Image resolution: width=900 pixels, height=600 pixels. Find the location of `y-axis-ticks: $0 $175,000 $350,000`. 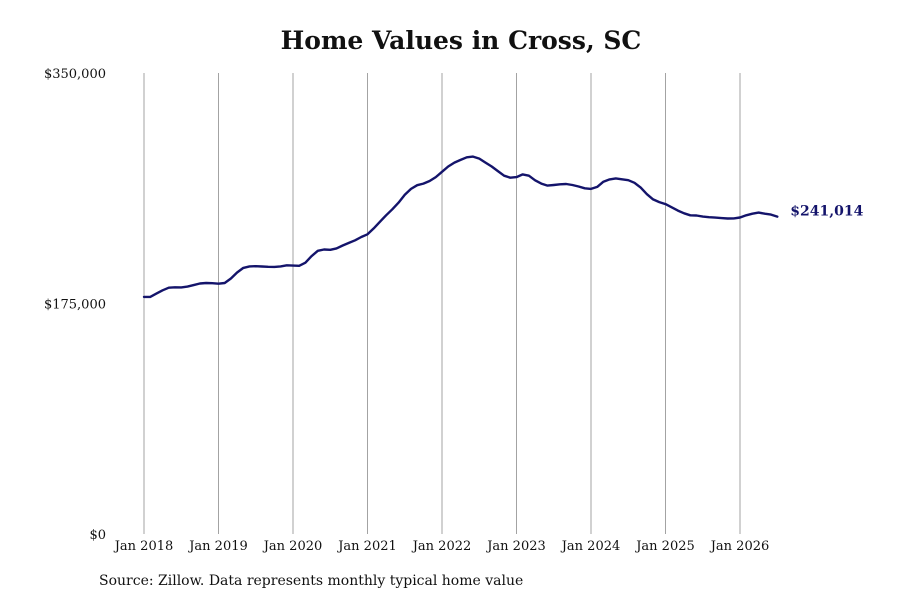

y-axis-ticks: $0 $175,000 $350,000 is located at coordinates (75, 305).